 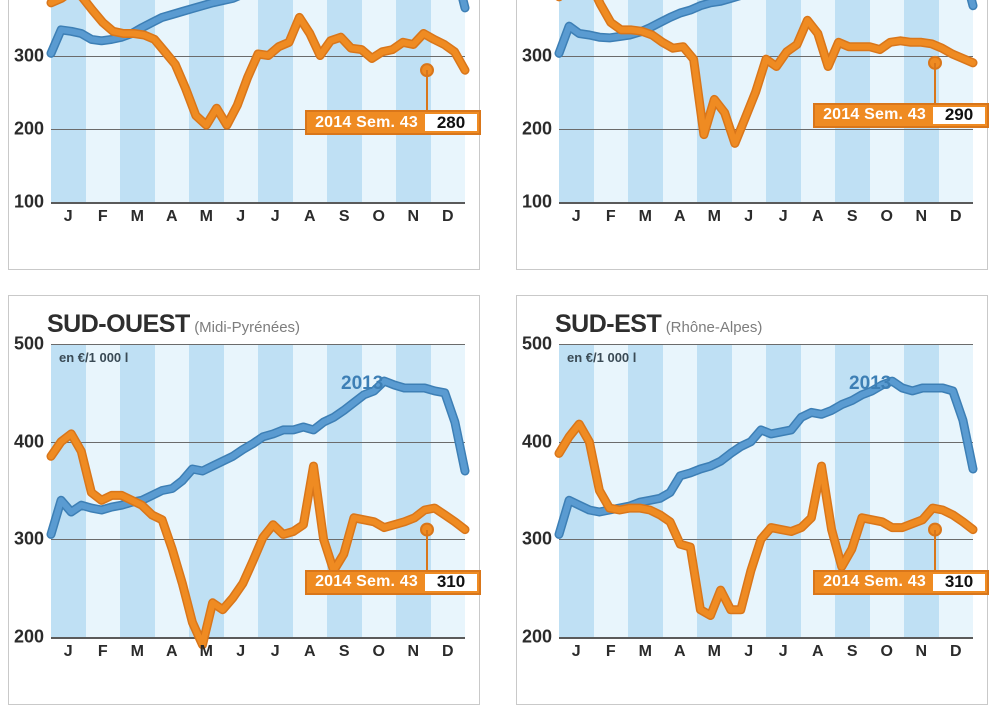 I want to click on callout-sud-ouest: 2014 Sem. 43 310, so click(x=393, y=582).